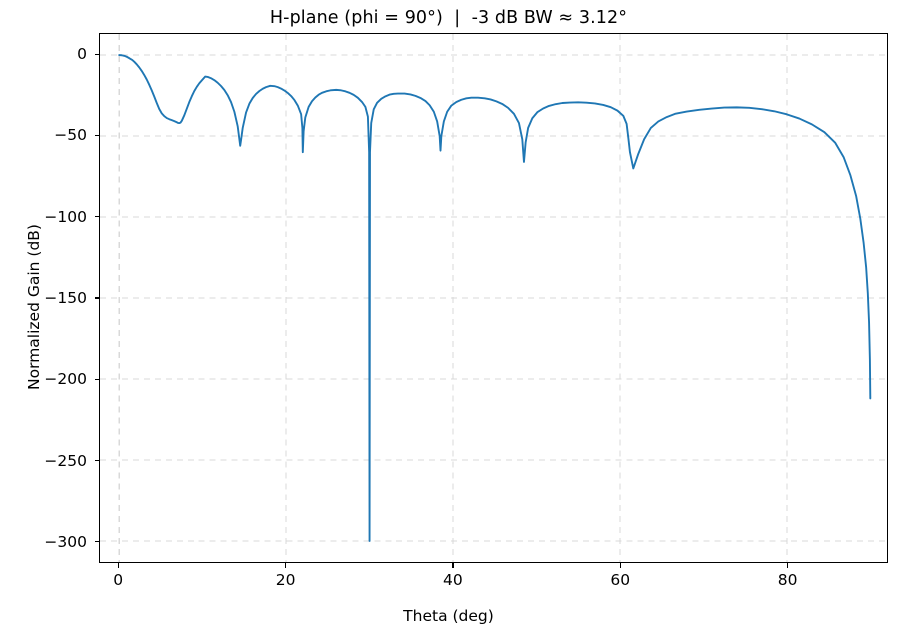 This screenshot has height=637, width=897. What do you see at coordinates (787, 580) in the screenshot?
I see `x-tick-label: 80` at bounding box center [787, 580].